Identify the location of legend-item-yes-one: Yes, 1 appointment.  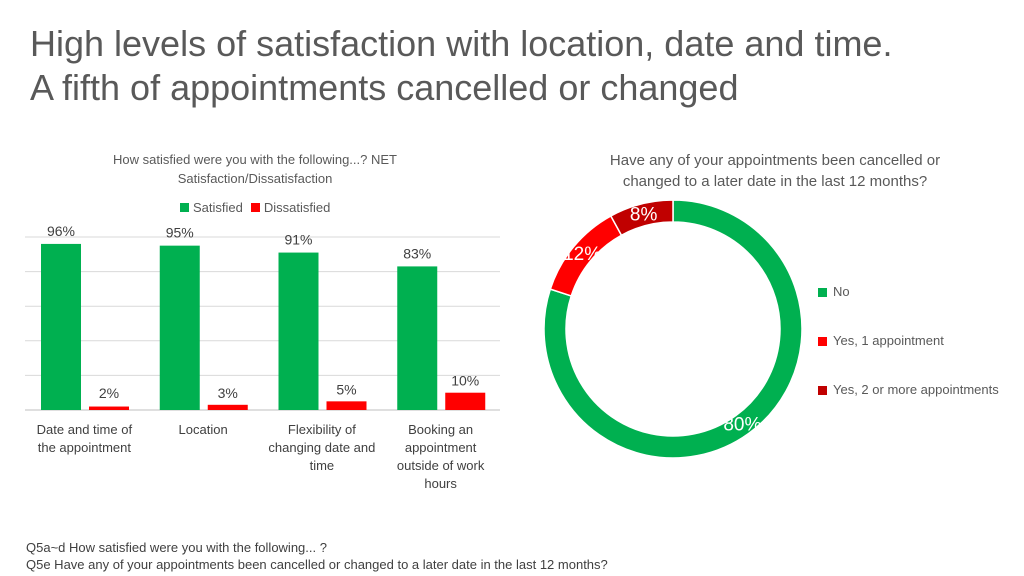
(908, 357).